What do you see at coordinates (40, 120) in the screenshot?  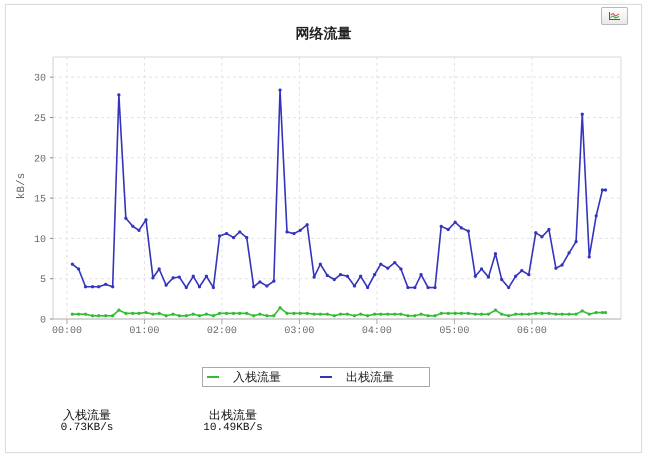 I see `y-tick-label: 25` at bounding box center [40, 120].